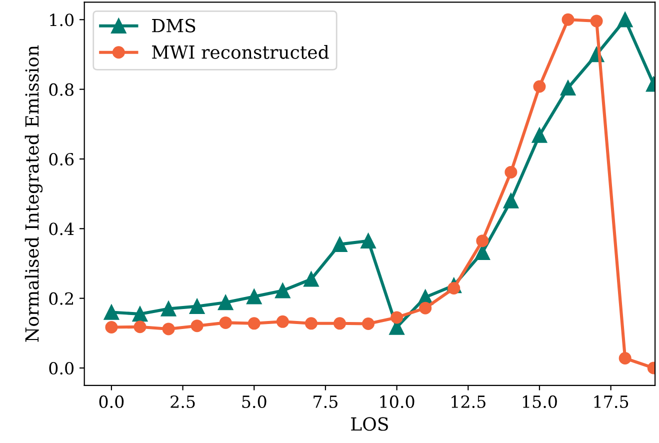 The image size is (659, 443). Describe the element at coordinates (254, 401) in the screenshot. I see `x-tick-label: 5.0` at that location.